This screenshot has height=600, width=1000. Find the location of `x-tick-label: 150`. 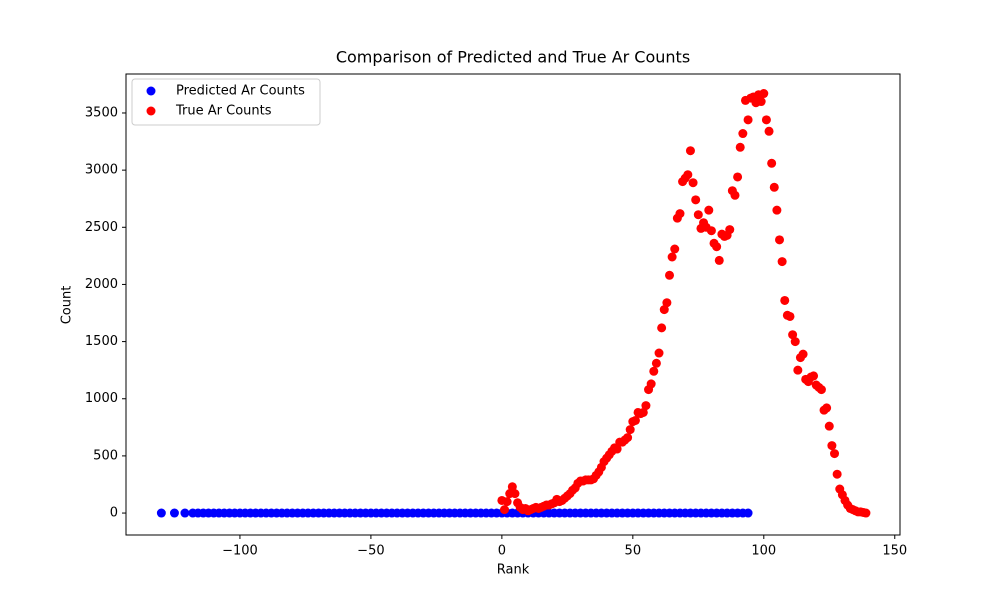

x-tick-label: 150 is located at coordinates (894, 551).